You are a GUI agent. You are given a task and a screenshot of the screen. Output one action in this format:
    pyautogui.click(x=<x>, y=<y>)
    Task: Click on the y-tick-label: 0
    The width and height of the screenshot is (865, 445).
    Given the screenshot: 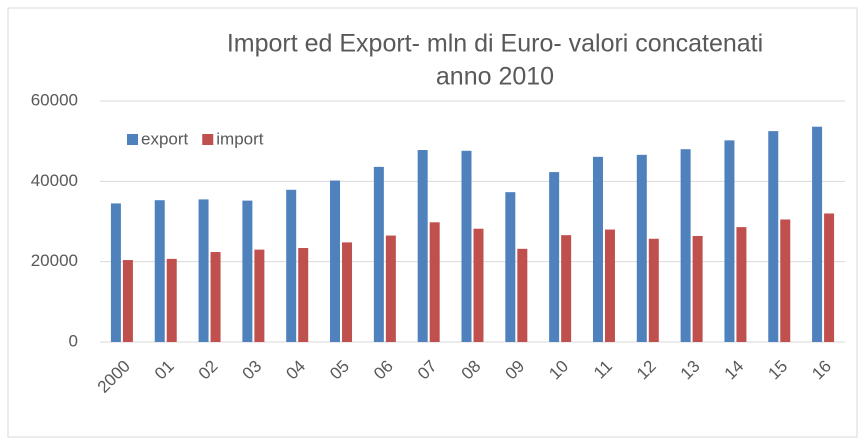 What is the action you would take?
    pyautogui.click(x=73, y=340)
    